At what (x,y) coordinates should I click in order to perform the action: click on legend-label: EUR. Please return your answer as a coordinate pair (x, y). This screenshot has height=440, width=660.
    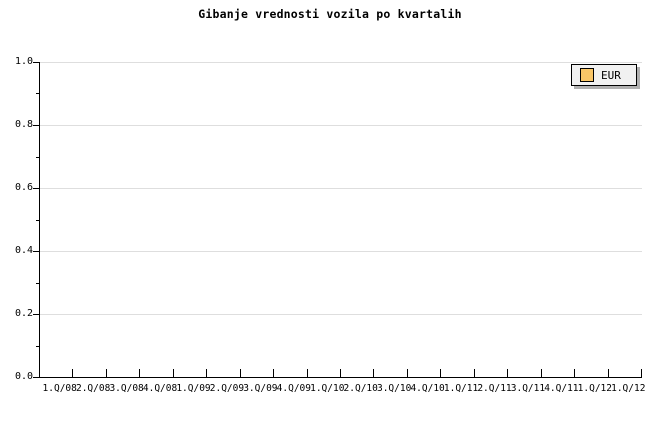
    Looking at the image, I should click on (611, 75).